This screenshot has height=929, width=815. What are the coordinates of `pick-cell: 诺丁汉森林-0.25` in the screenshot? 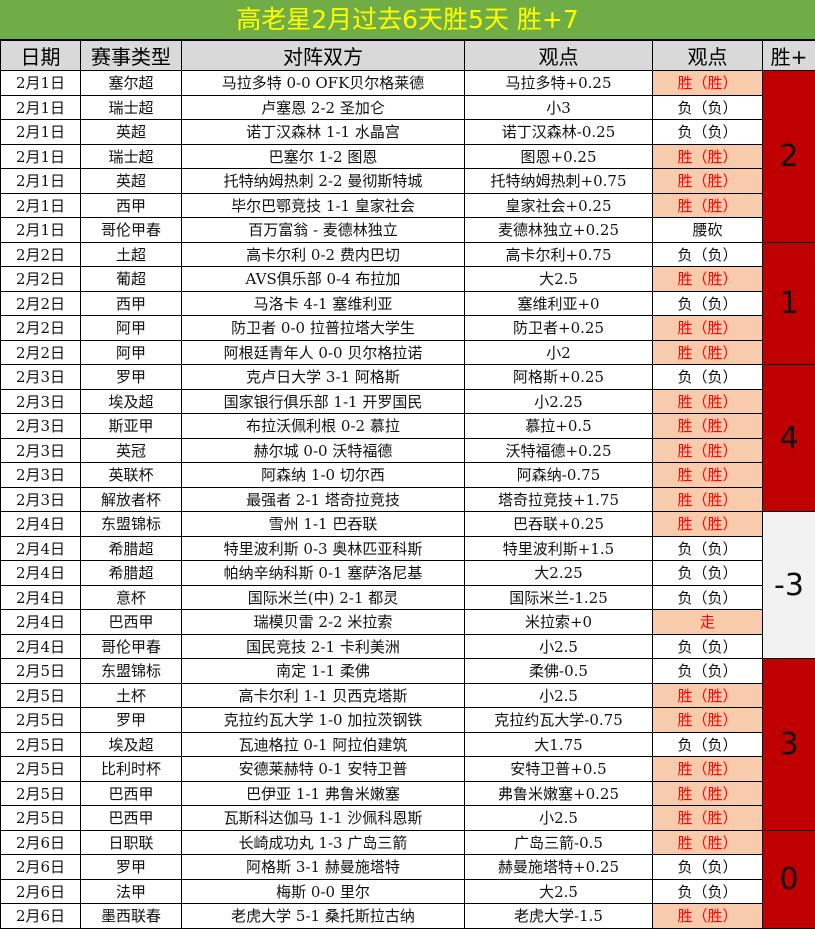 It's located at (559, 132).